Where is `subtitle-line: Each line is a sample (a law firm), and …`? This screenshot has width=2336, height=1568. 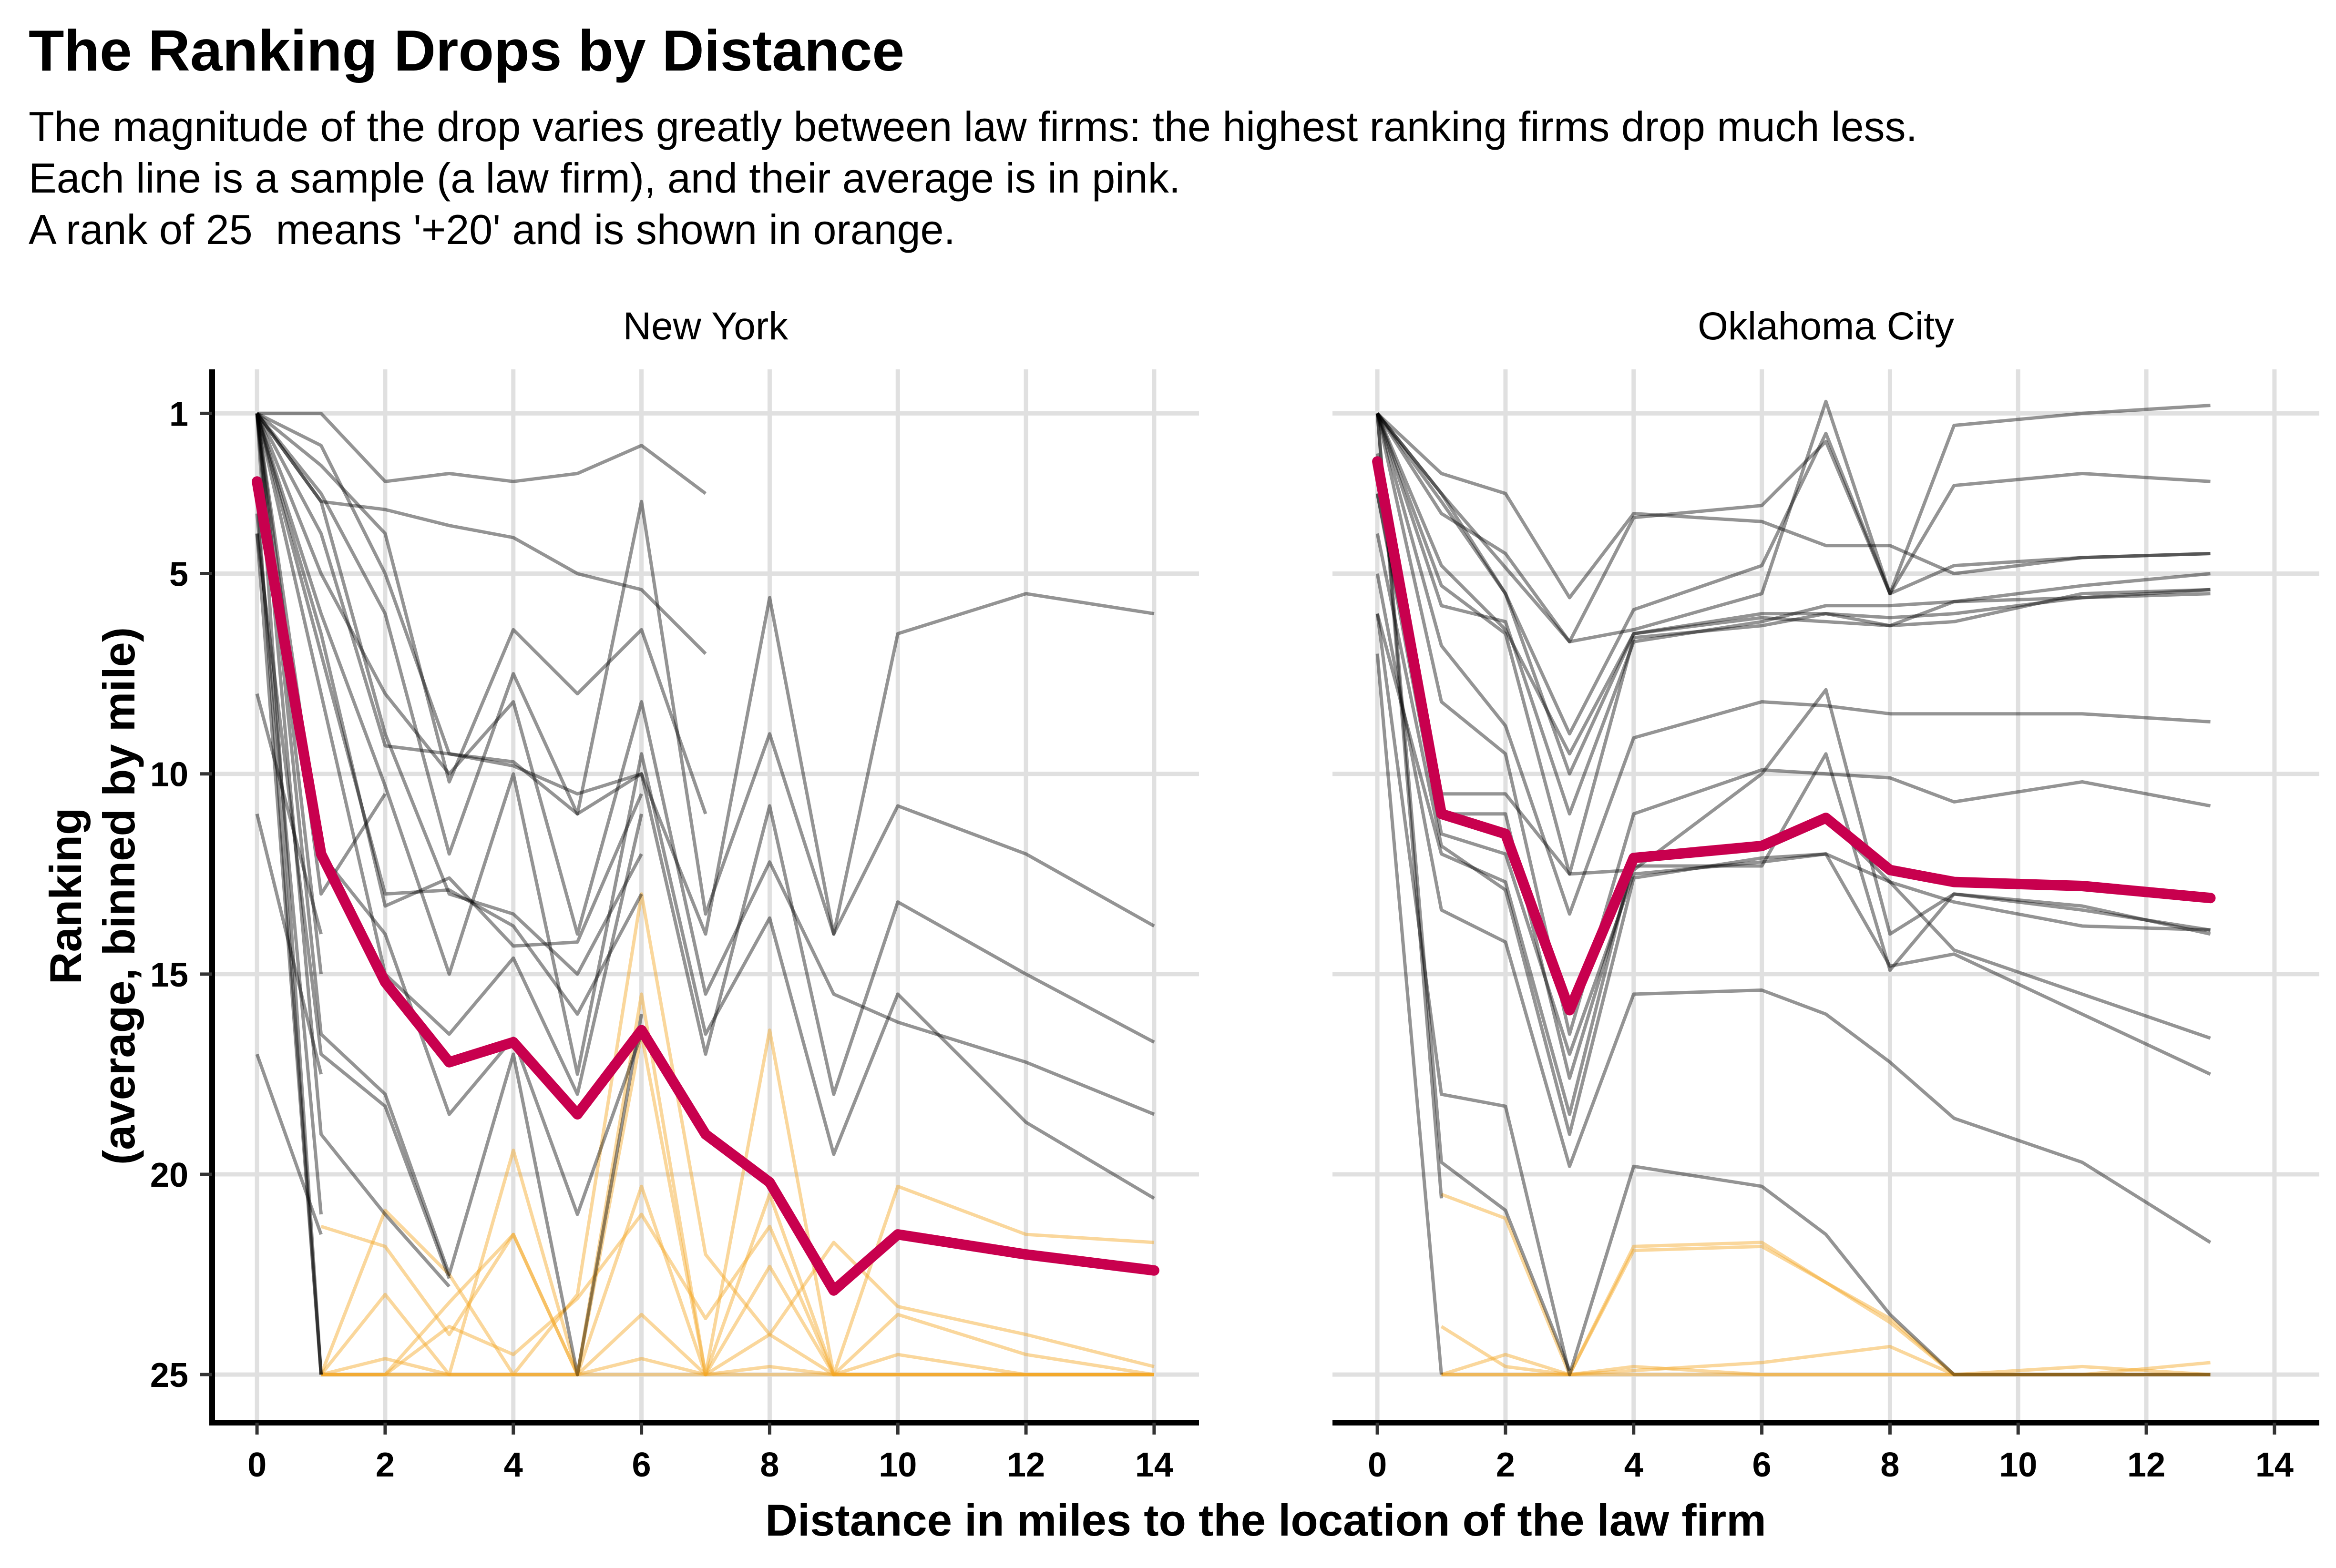 subtitle-line: Each line is a sample (a law firm), and … is located at coordinates (605, 178).